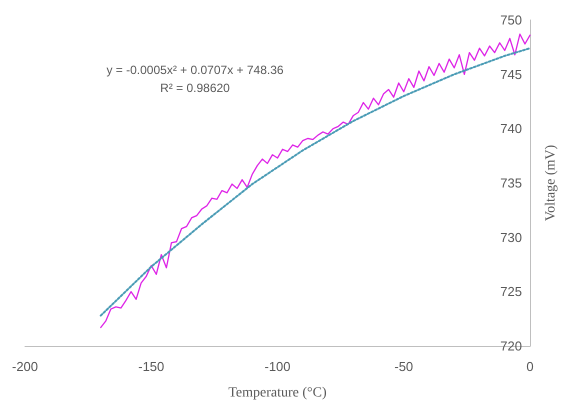 The image size is (567, 416). I want to click on x-tick-label: -150, so click(151, 366).